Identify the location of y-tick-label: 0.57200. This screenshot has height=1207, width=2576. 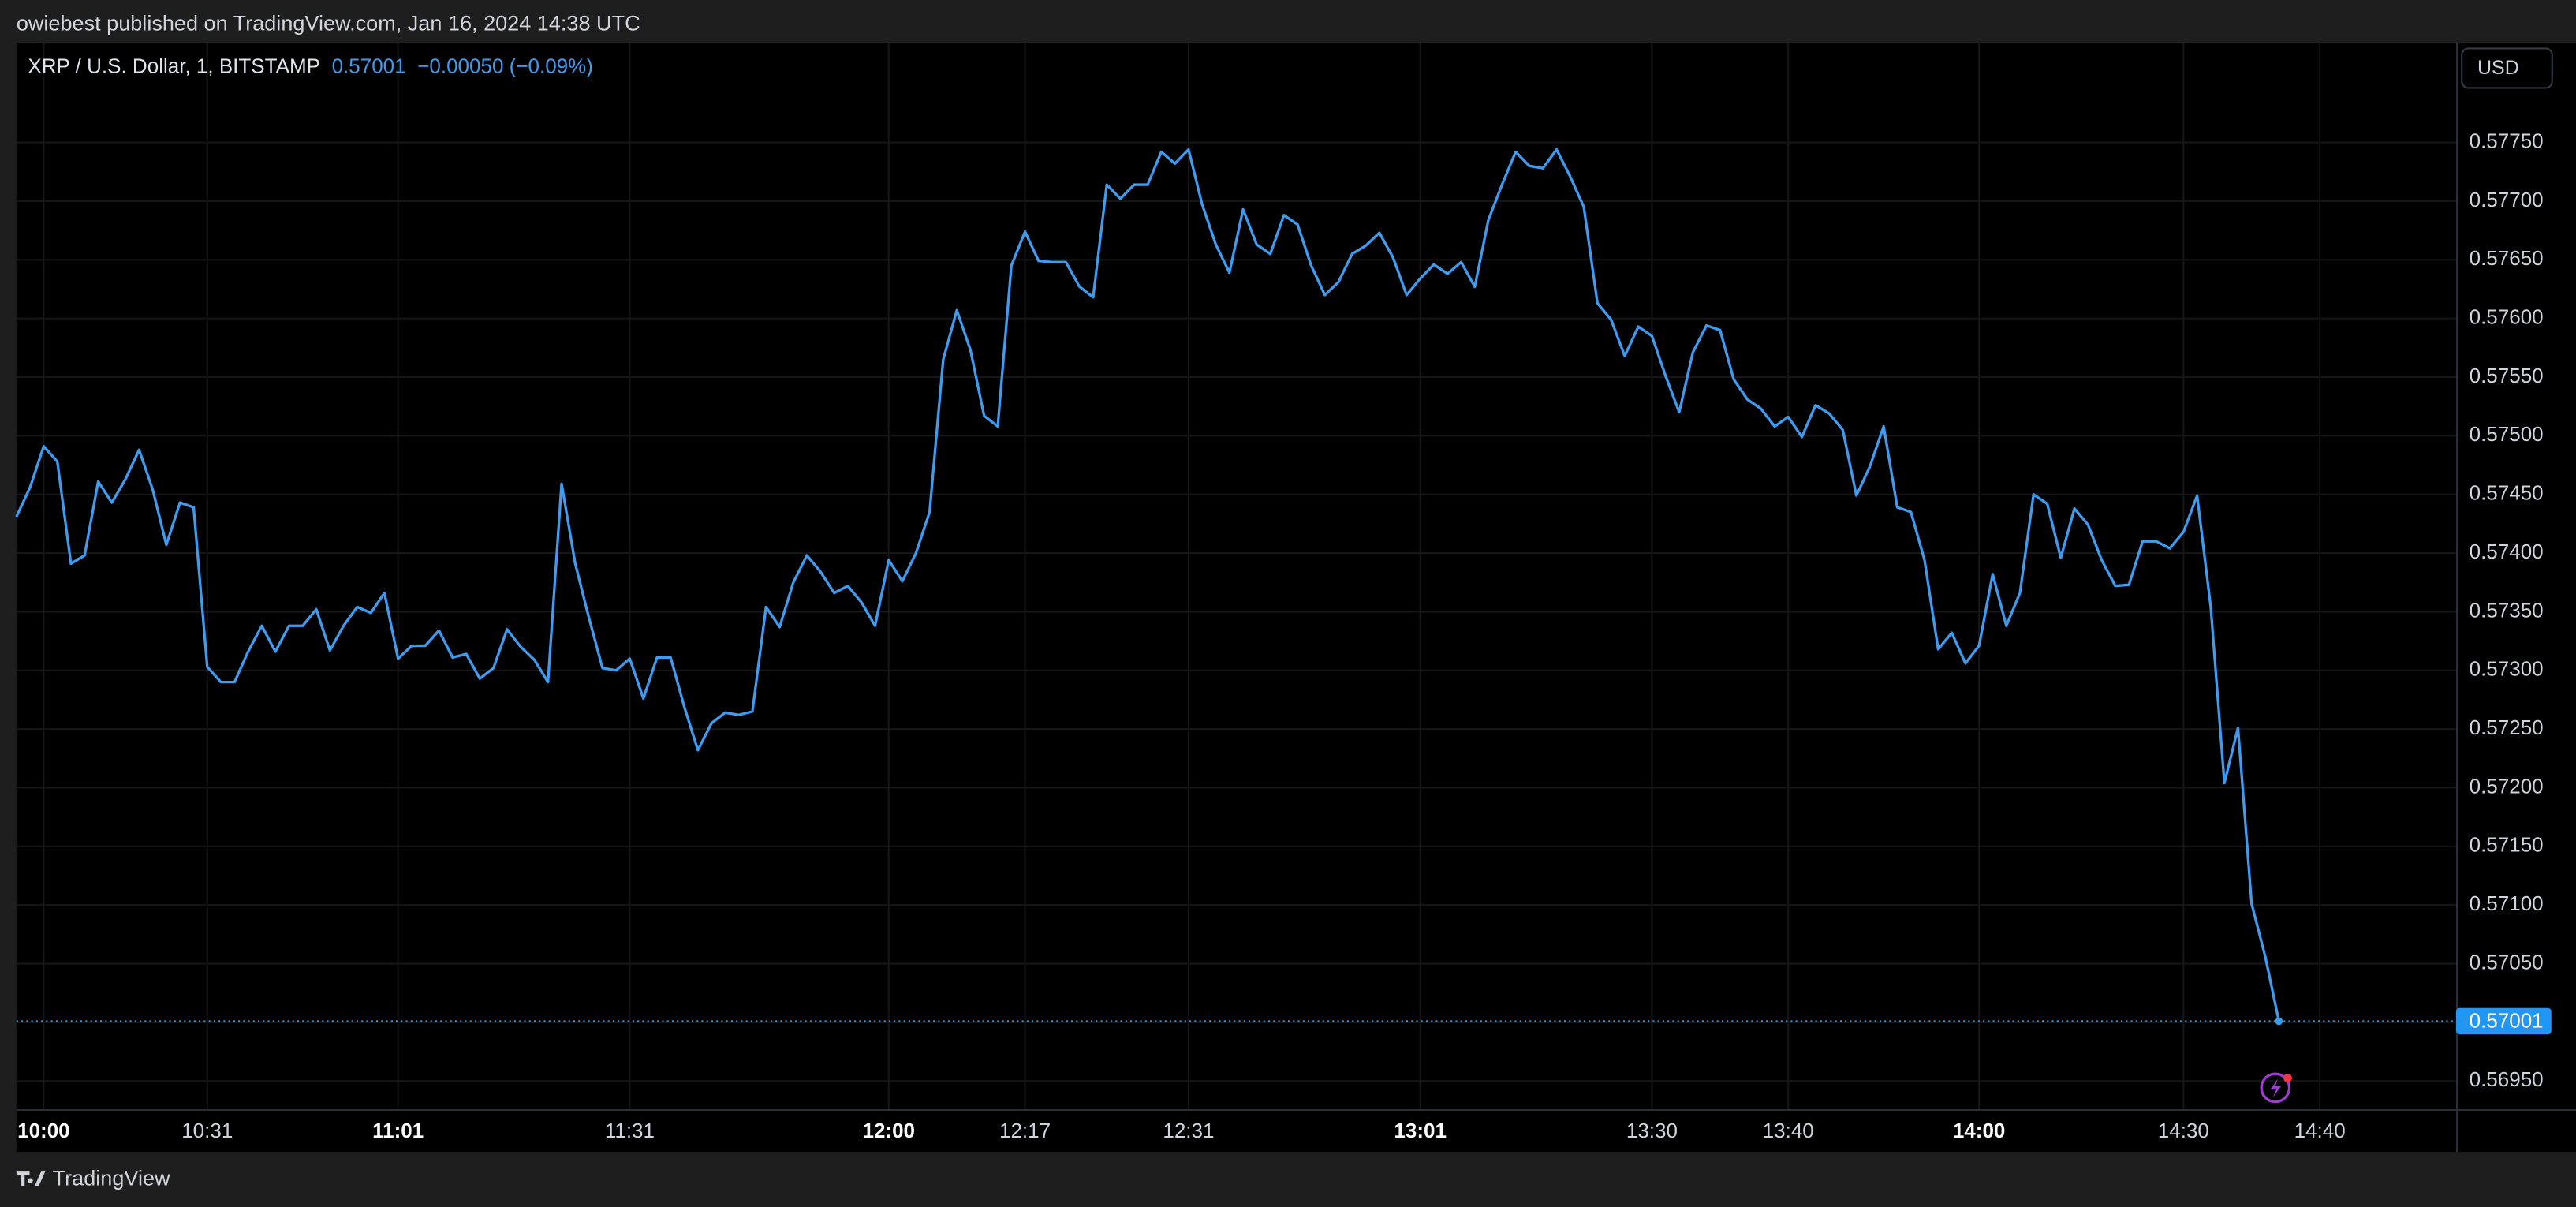
(2507, 786).